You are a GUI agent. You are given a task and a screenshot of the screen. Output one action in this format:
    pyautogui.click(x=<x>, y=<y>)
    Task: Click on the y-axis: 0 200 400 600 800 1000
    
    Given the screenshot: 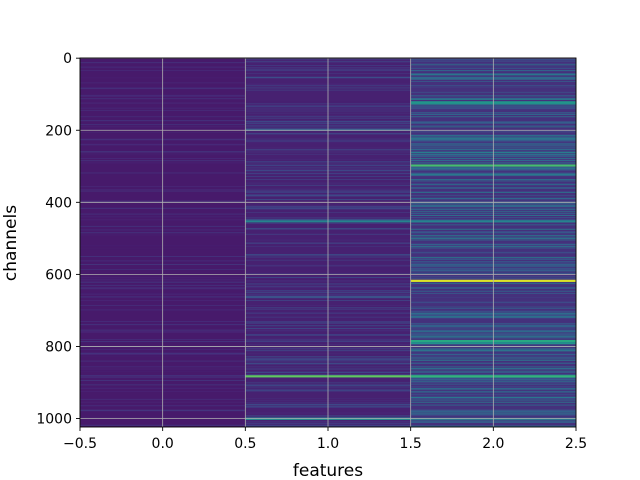 What is the action you would take?
    pyautogui.click(x=58, y=239)
    